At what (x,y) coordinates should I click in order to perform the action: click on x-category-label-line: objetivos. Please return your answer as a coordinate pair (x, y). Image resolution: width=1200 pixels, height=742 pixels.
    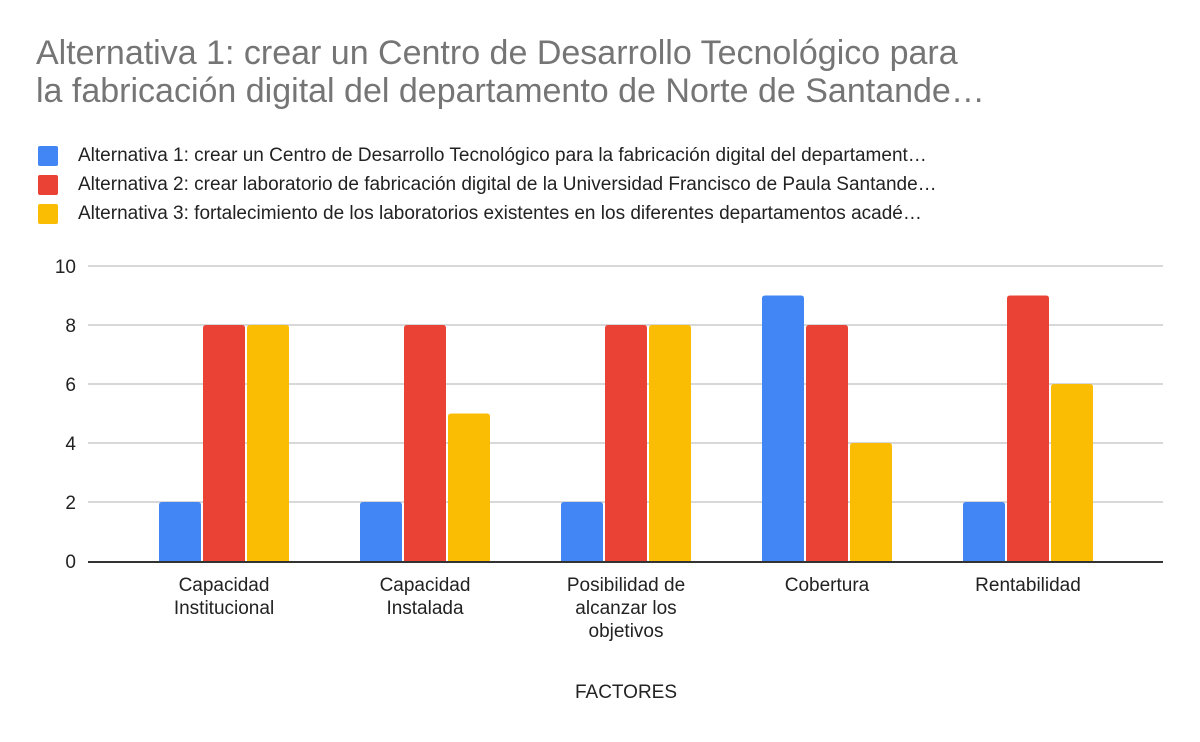
    Looking at the image, I should click on (626, 631).